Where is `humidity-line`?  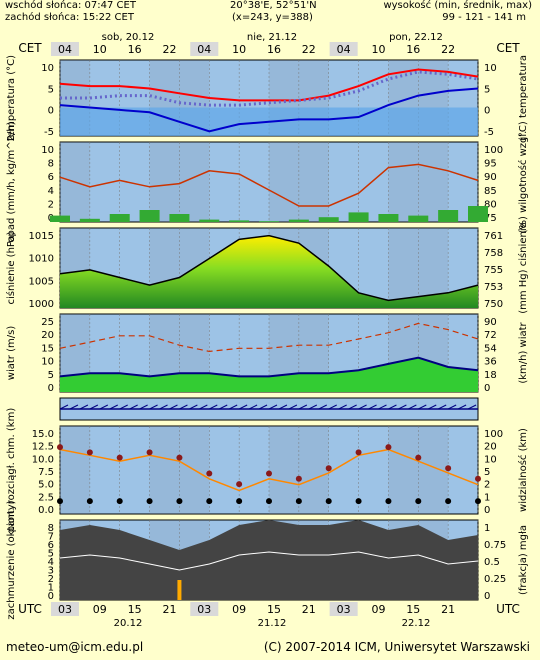
humidity-line is located at coordinates (269, 185).